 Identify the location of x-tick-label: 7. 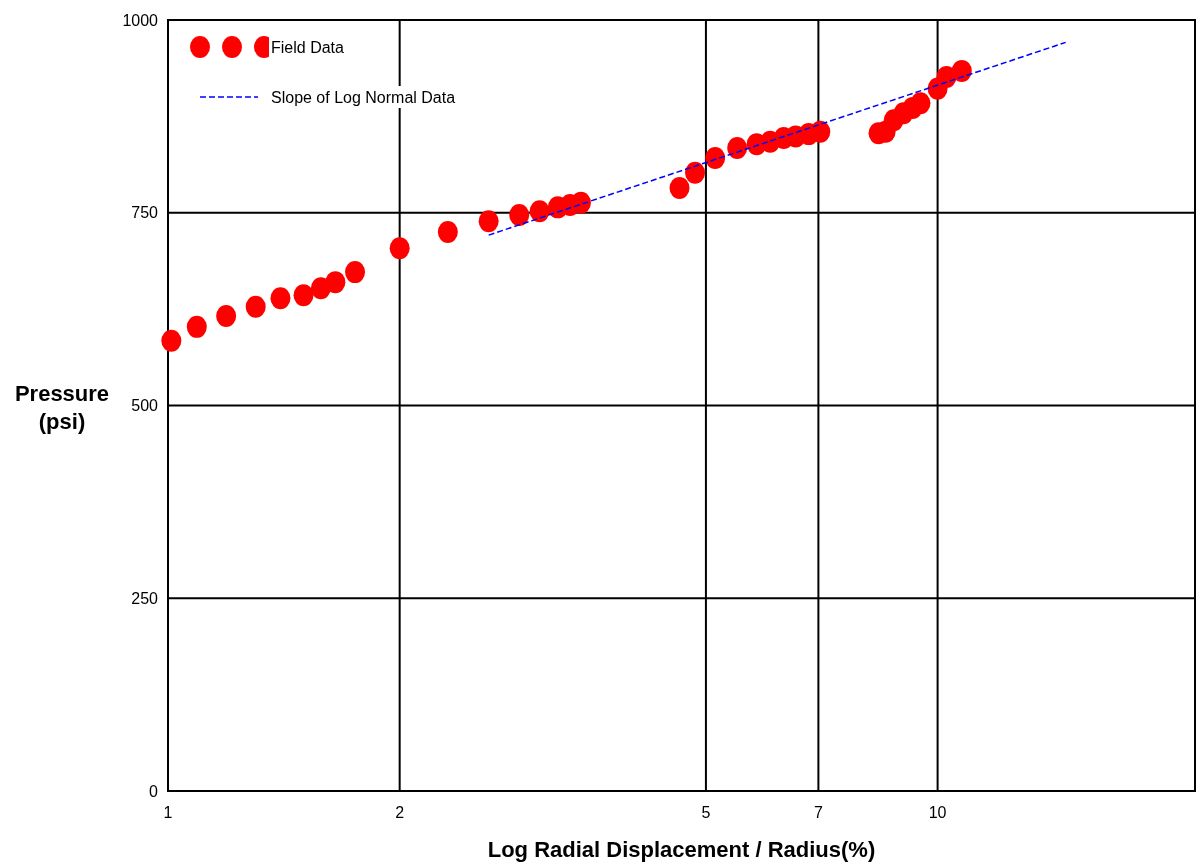
(818, 812).